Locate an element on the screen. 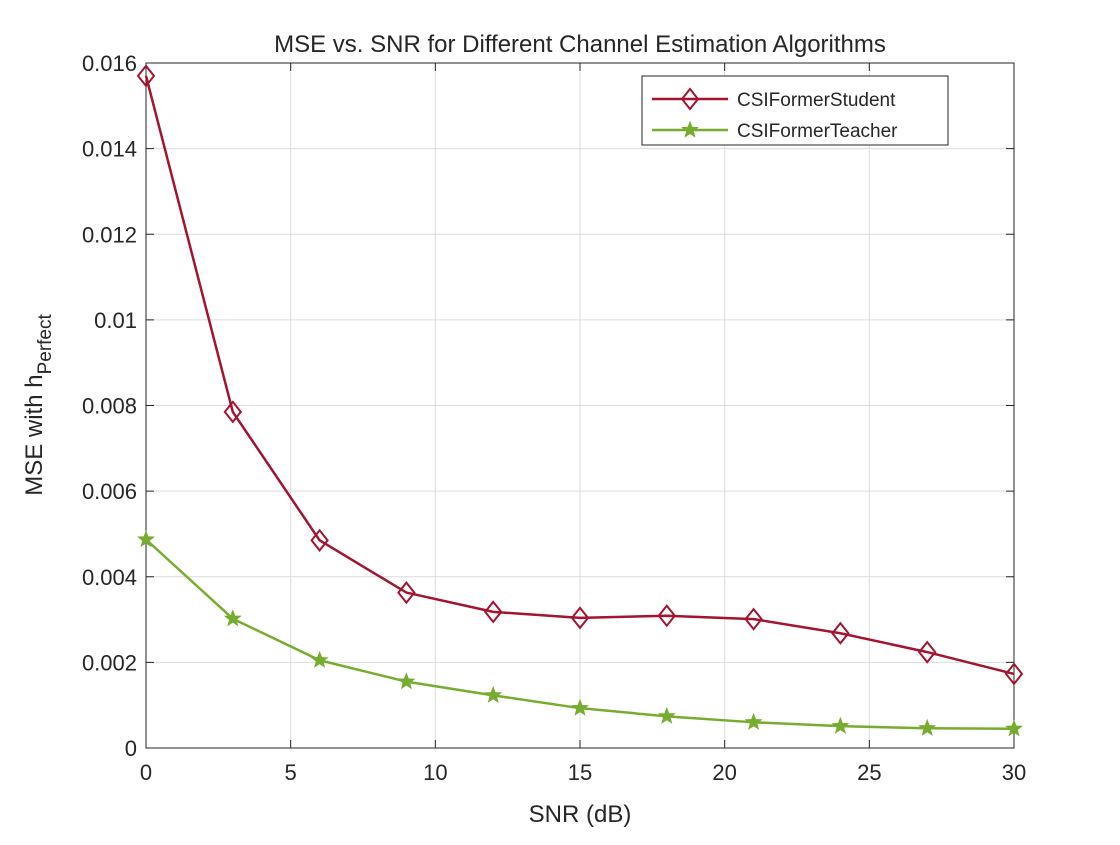 This screenshot has width=1120, height=845. y-axis-label: MSE with hPerfect is located at coordinates (38, 405).